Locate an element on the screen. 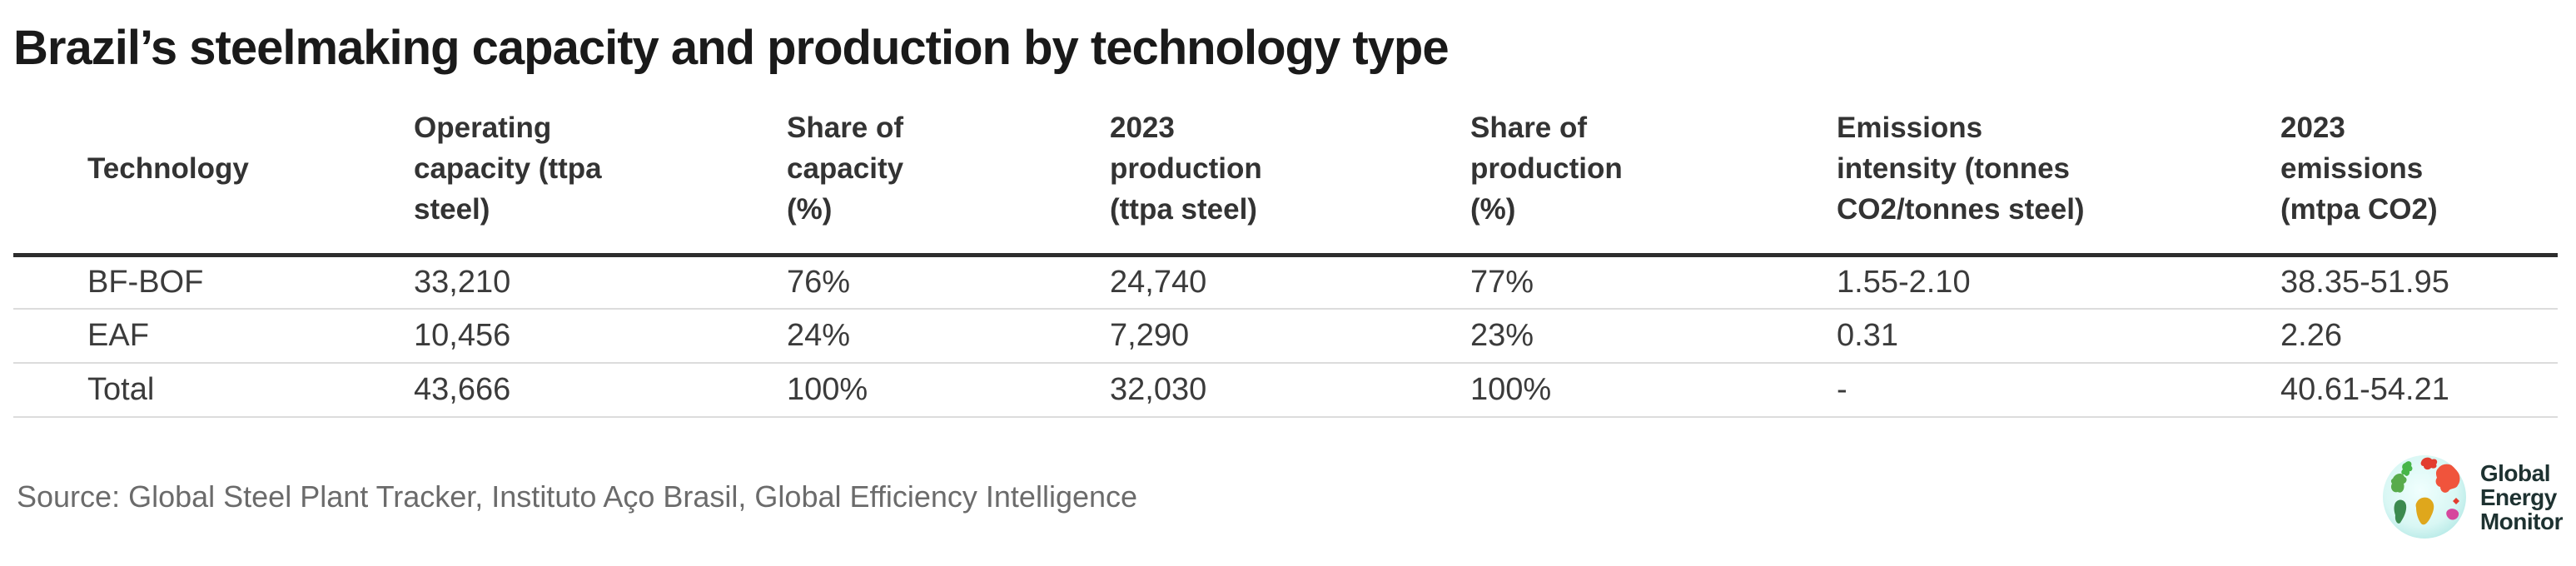 Image resolution: width=2576 pixels, height=566 pixels. island-dot is located at coordinates (2455, 501).